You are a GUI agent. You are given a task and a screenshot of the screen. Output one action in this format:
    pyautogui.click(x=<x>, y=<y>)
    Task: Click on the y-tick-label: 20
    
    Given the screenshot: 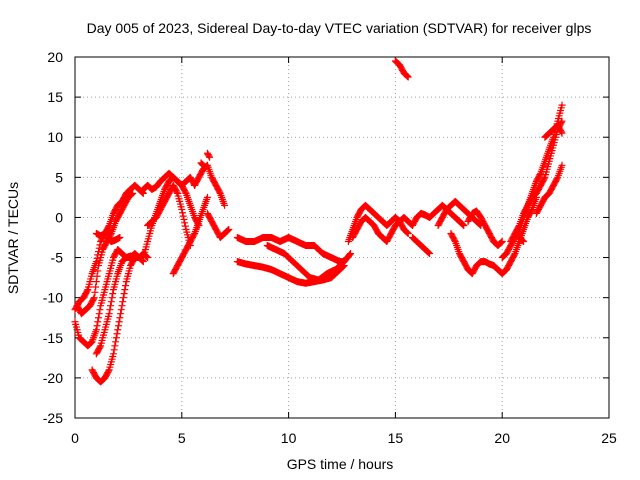 What is the action you would take?
    pyautogui.click(x=55, y=57)
    